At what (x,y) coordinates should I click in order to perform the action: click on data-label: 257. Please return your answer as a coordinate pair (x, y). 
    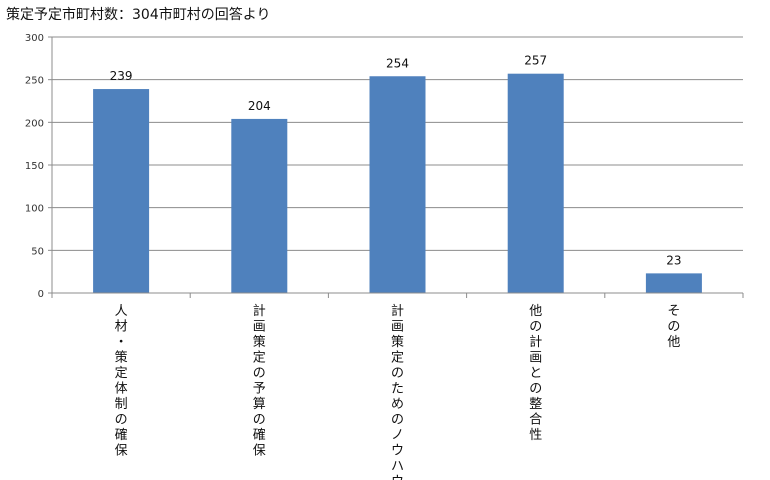
    Looking at the image, I should click on (535, 61).